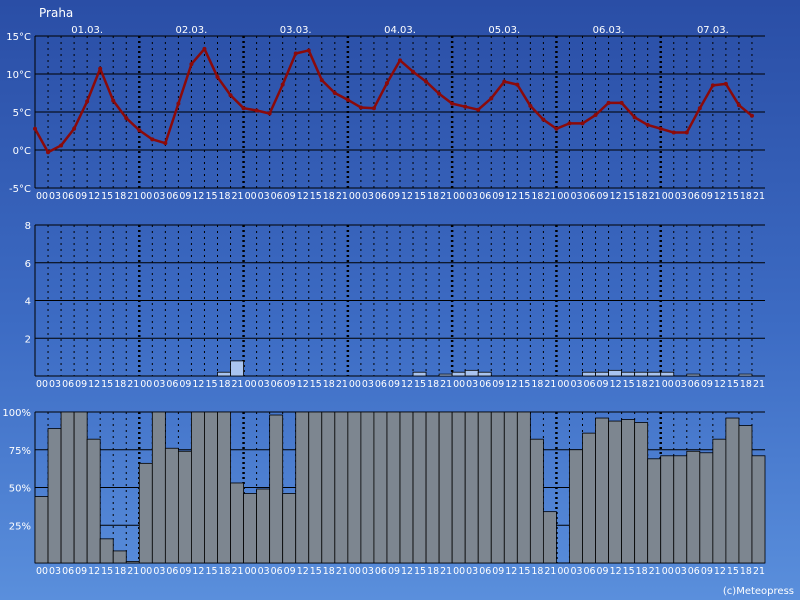 Image resolution: width=800 pixels, height=600 pixels. What do you see at coordinates (28, 339) in the screenshot?
I see `y-tick-label: 2` at bounding box center [28, 339].